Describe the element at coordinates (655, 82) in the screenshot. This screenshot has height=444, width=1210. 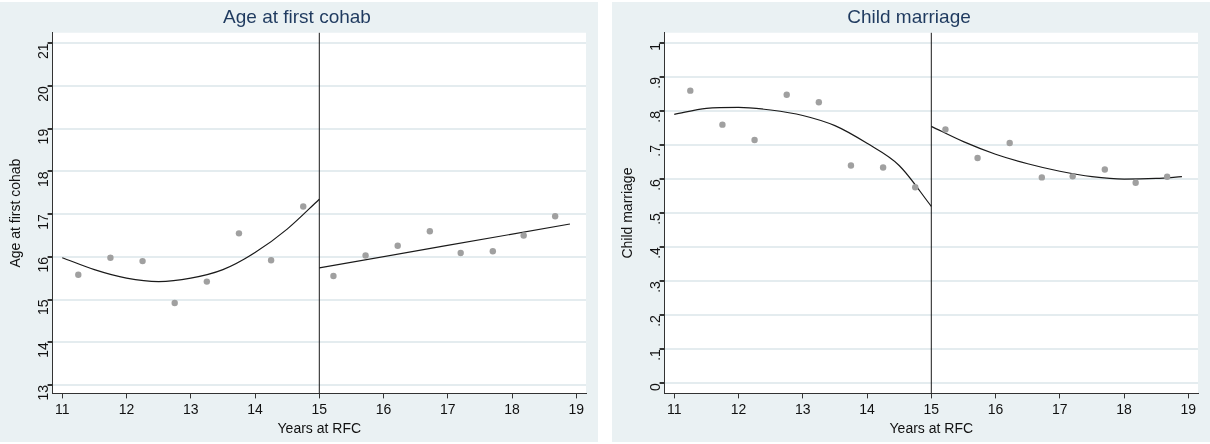
I see `y-tick-label: .9` at that location.